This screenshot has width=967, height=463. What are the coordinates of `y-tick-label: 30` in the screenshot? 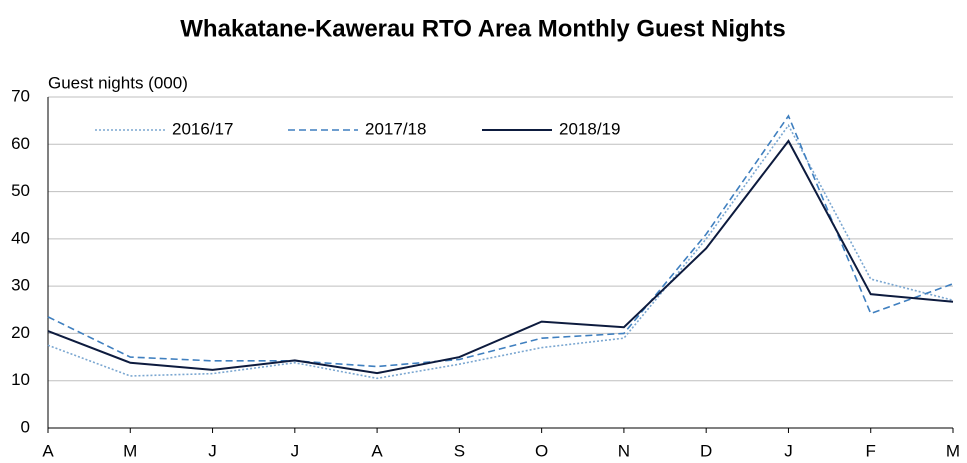 It's located at (20, 285).